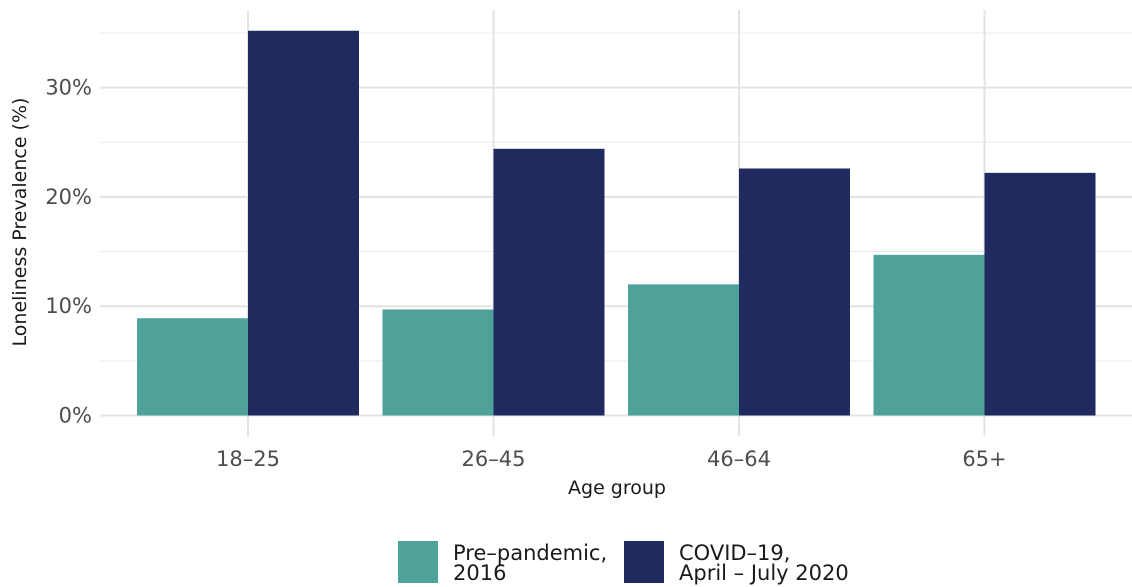 This screenshot has width=1132, height=587. Describe the element at coordinates (418, 562) in the screenshot. I see `legend-key-pre-pandemic` at that location.